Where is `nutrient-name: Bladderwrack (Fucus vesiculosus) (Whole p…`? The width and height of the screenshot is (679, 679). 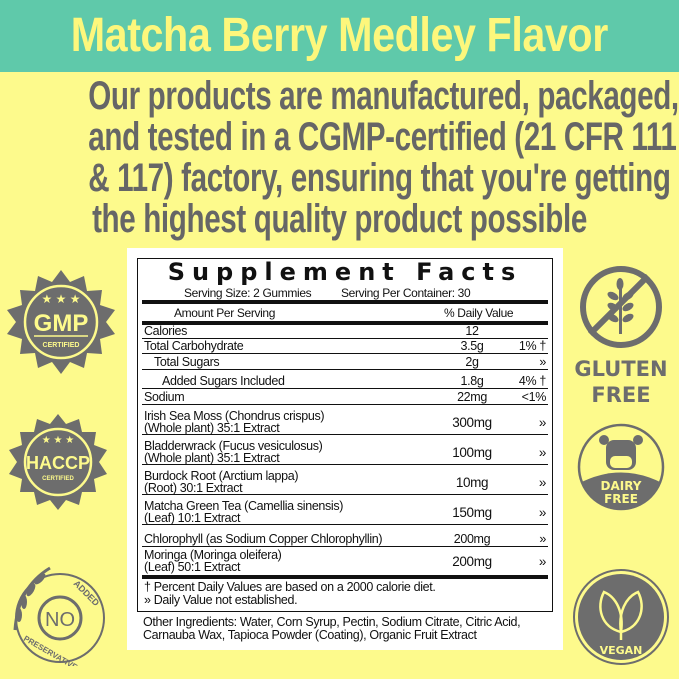 nutrient-name: Bladderwrack (Fucus vesiculosus) (Whole p… is located at coordinates (233, 452).